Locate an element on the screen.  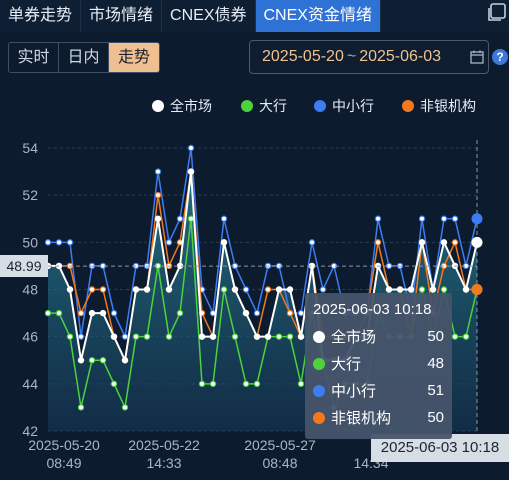
x-tick-label: 08:49 is located at coordinates (63, 463).